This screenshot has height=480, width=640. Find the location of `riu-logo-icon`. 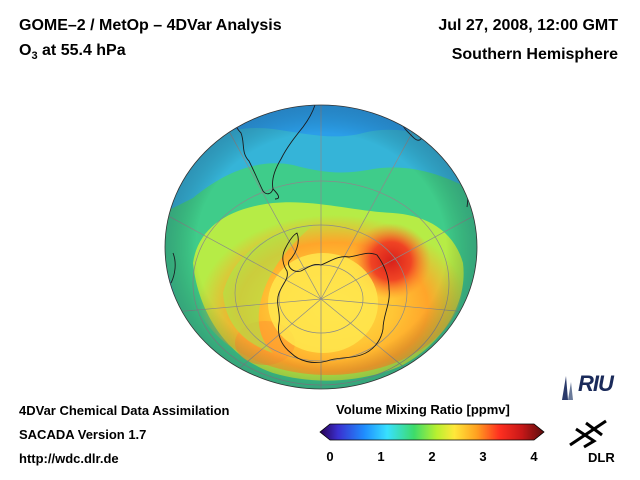

riu-logo-icon is located at coordinates (567, 388).